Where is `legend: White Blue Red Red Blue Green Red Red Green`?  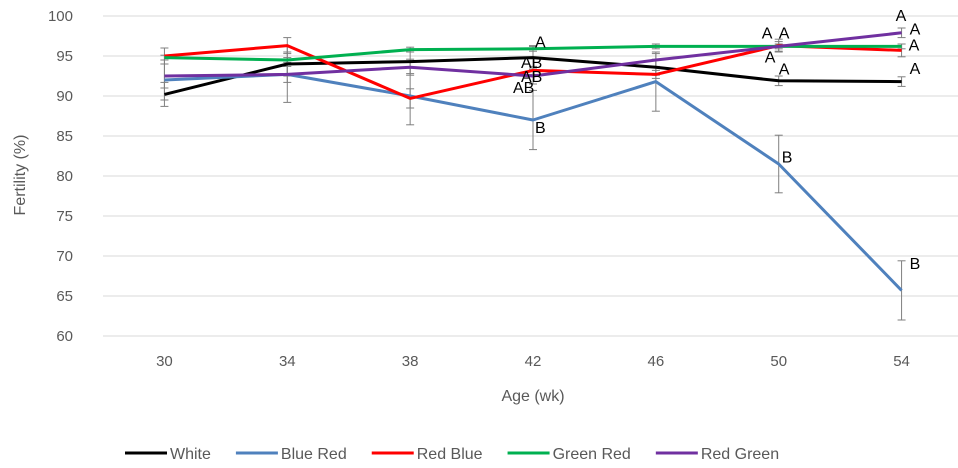 legend: White Blue Red Red Blue Green Red Red Green is located at coordinates (452, 454).